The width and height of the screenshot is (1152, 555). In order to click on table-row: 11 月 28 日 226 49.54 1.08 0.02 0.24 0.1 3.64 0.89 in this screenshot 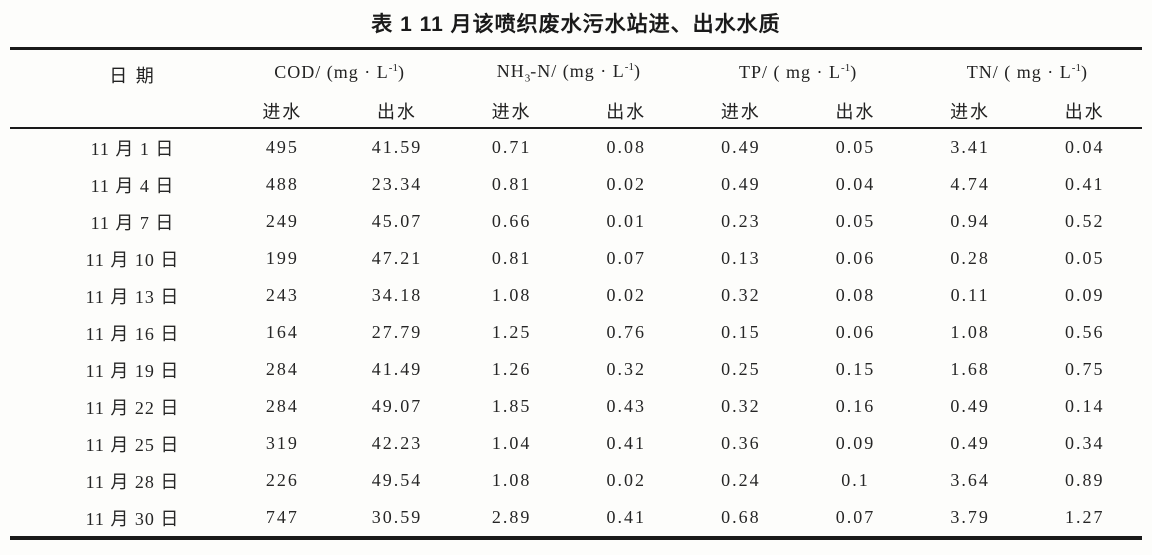, I will do `click(576, 480)`.